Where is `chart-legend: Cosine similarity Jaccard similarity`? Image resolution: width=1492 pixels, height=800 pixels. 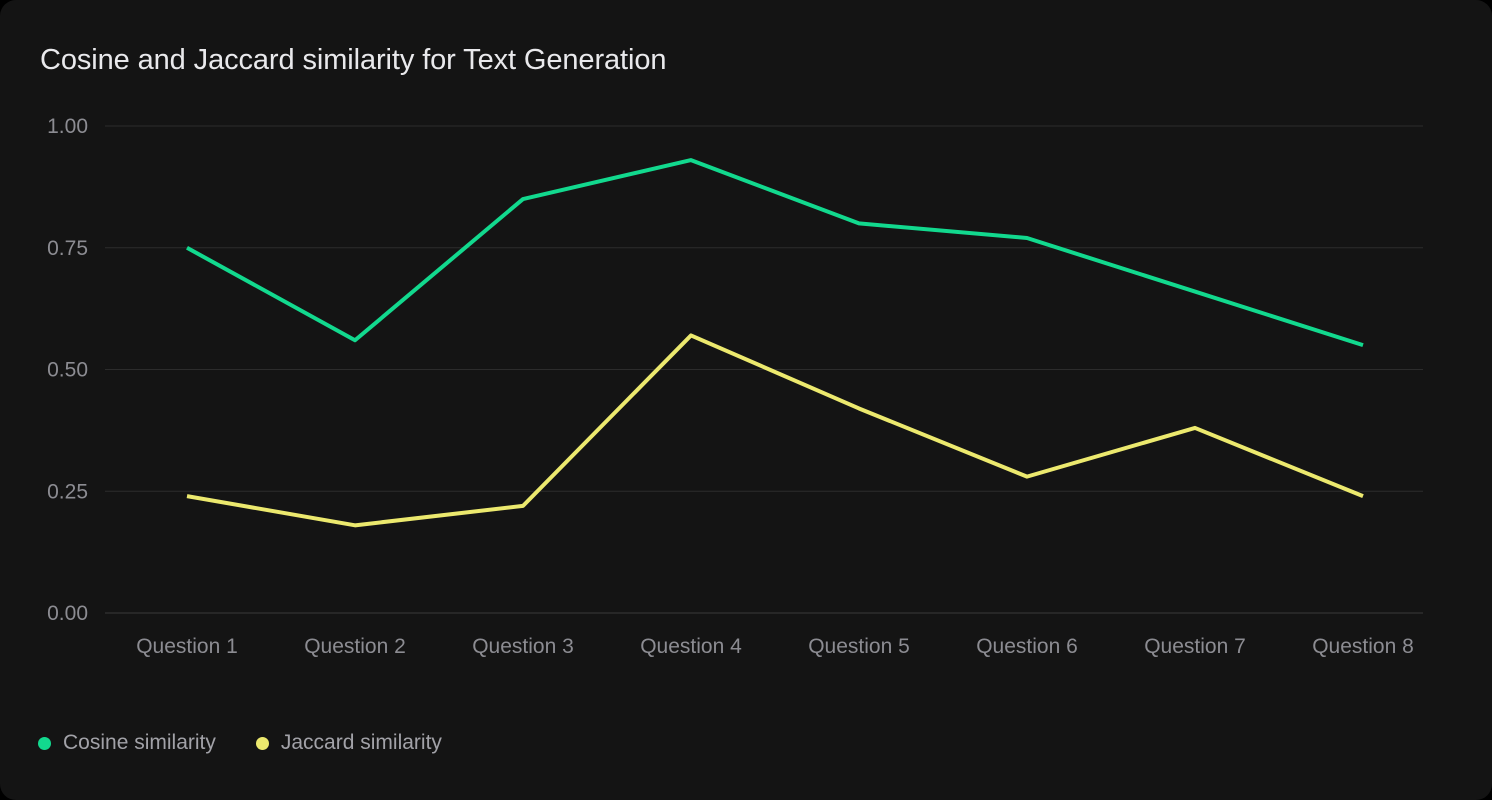 chart-legend: Cosine similarity Jaccard similarity is located at coordinates (260, 743).